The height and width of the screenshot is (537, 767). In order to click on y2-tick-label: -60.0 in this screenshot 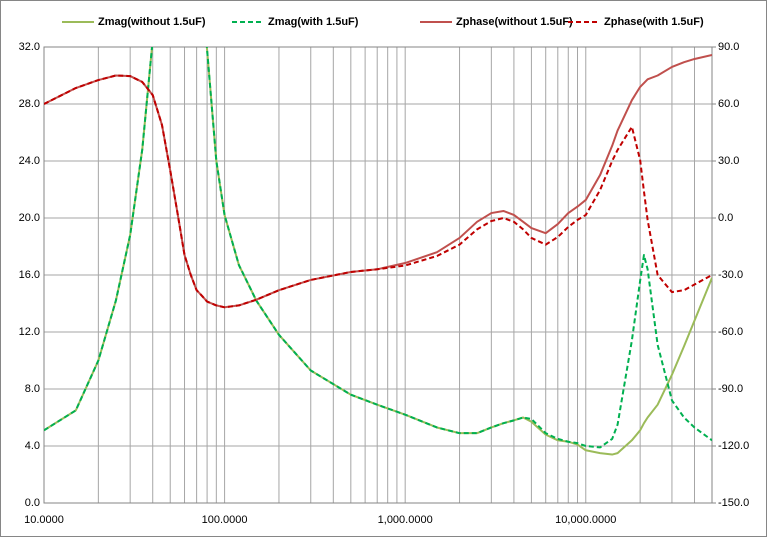, I will do `click(730, 332)`.